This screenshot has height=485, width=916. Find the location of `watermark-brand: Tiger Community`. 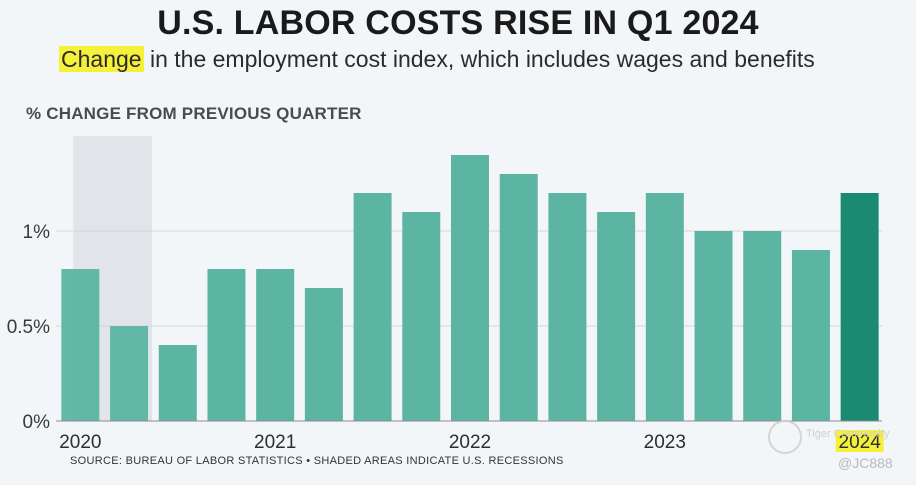

watermark-brand: Tiger Community is located at coordinates (848, 434).